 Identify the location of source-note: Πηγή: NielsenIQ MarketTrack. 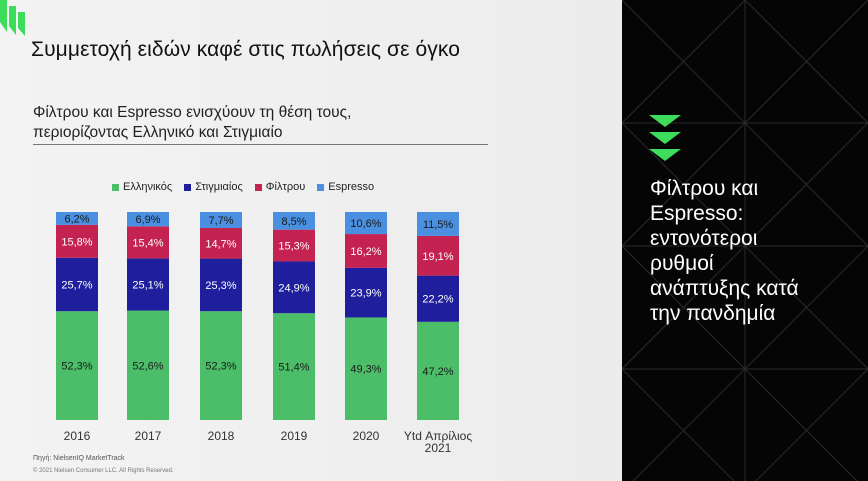
(79, 458).